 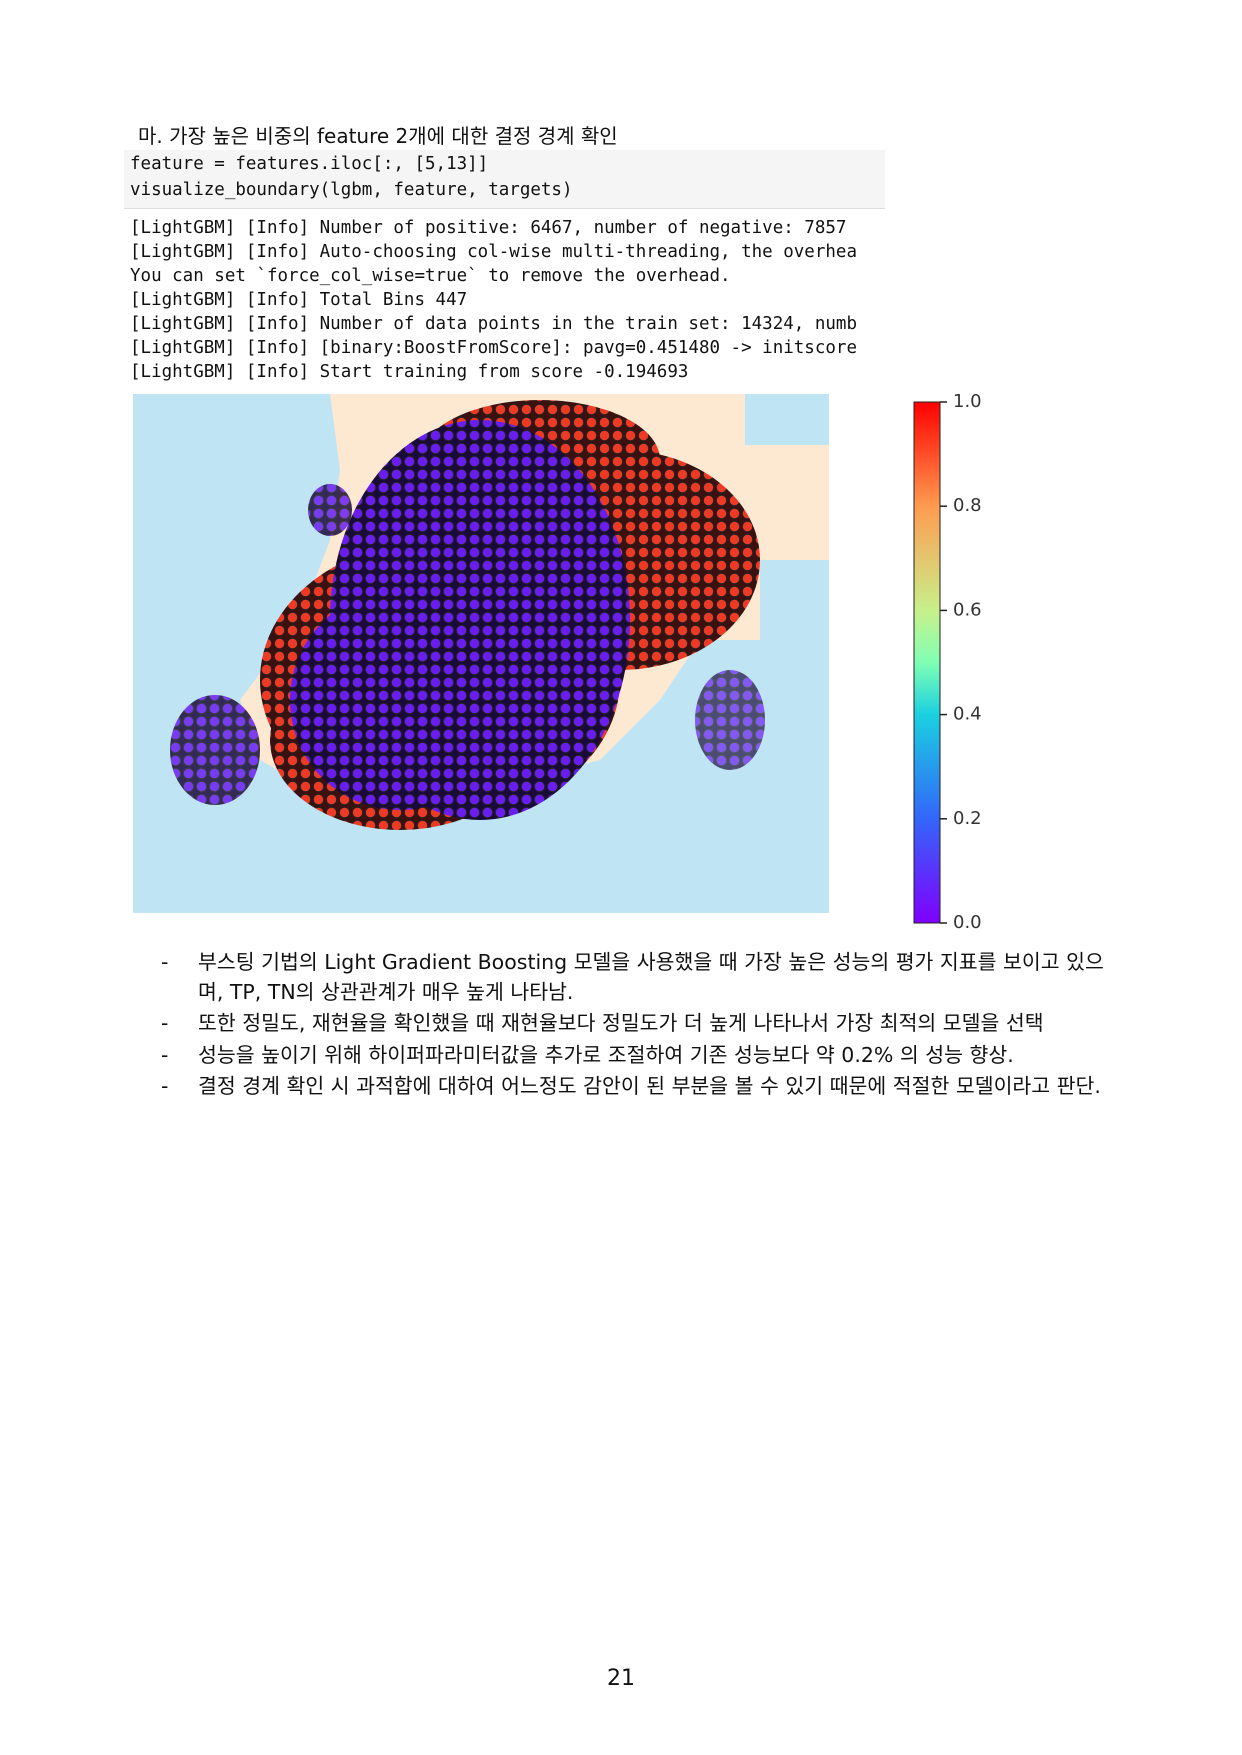 I want to click on output-line: [LightGBM] [Info] Total Bins 447, so click(x=299, y=300).